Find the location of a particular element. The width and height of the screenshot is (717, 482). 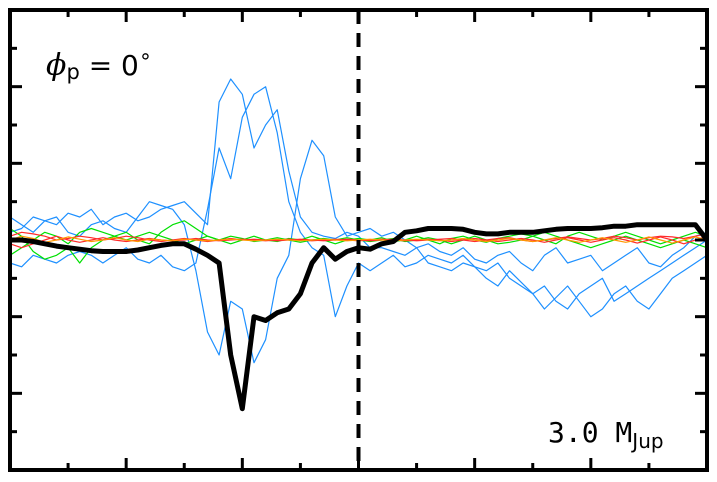

phase-subscript: p is located at coordinates (72, 72).